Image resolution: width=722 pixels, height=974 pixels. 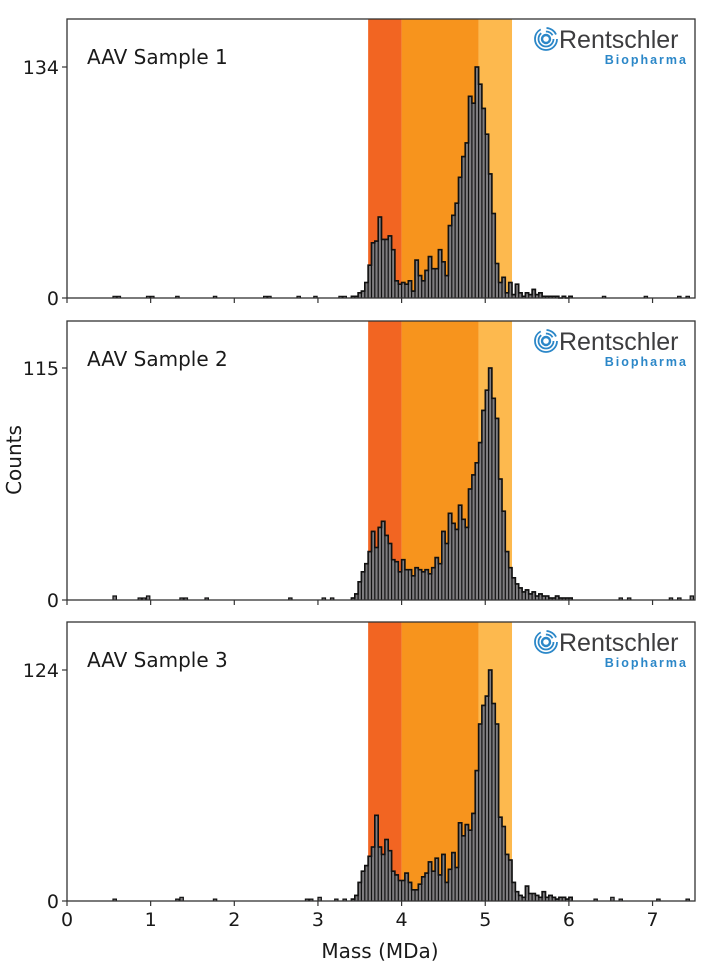 I want to click on x-axis-label: Mass (MDa), so click(x=379, y=951).